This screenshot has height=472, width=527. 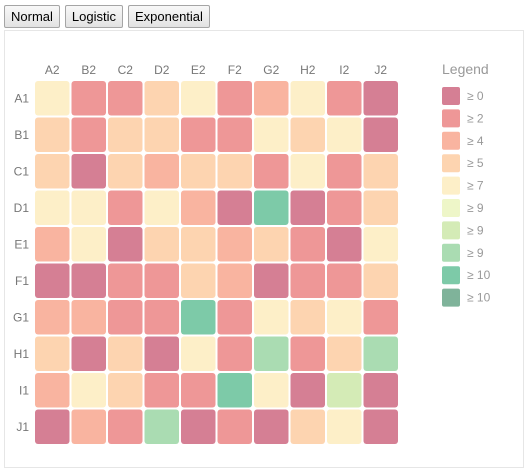 I want to click on logistic-button: Logistic, so click(x=93, y=16).